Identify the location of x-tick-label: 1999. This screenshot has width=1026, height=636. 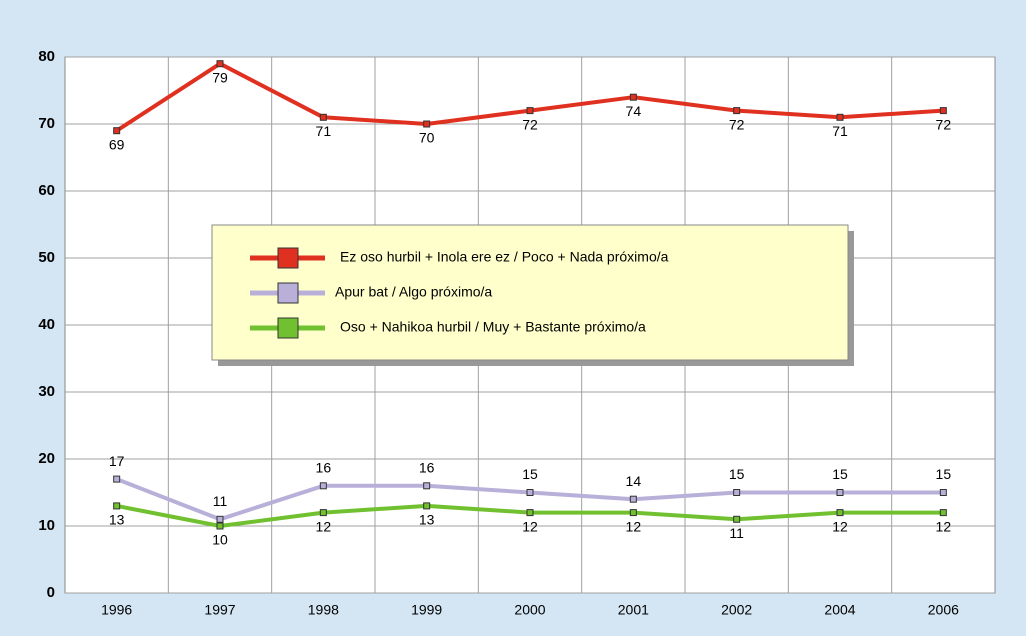
(426, 610).